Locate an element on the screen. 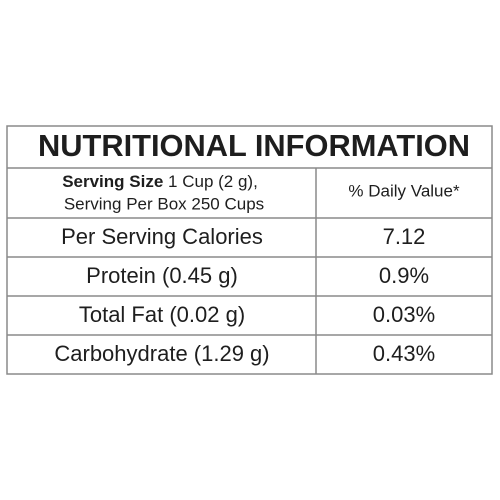 The height and width of the screenshot is (500, 500). serving-per-box: Serving Per Box 250 Cups is located at coordinates (164, 203).